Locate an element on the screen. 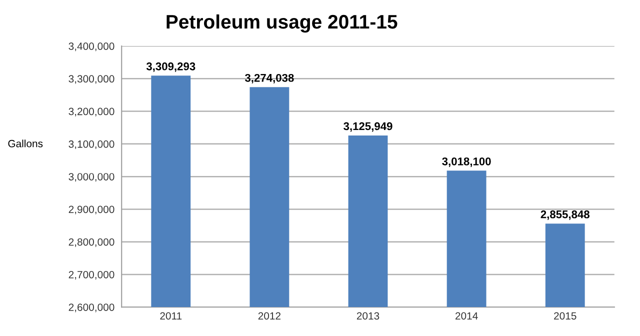 The height and width of the screenshot is (336, 640). x-tick-label: 2011 is located at coordinates (171, 316).